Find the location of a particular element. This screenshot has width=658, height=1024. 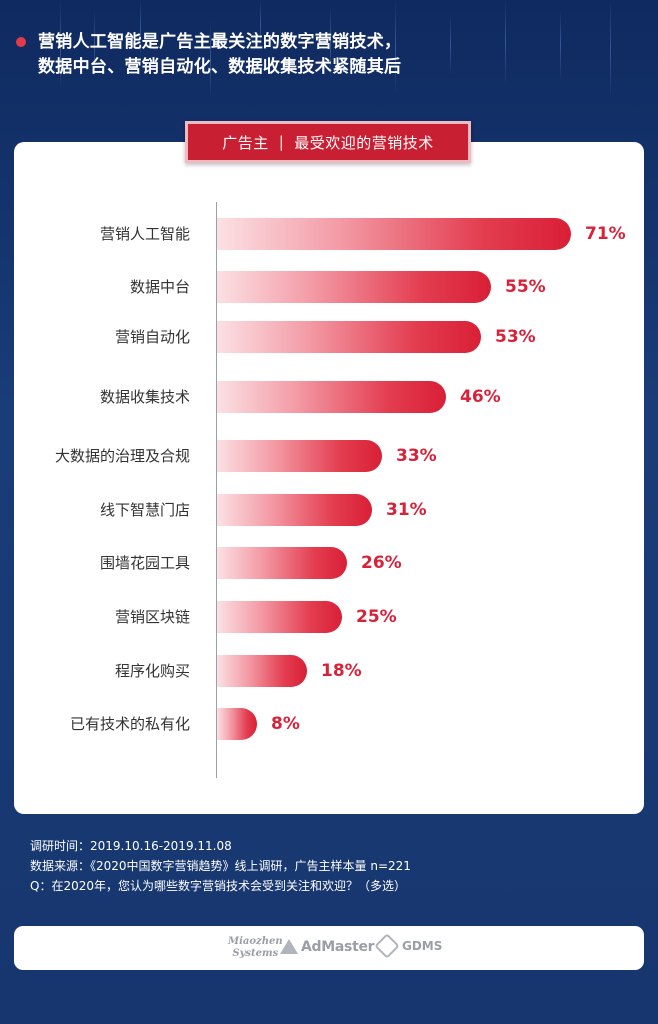

admaster-logo: AdMaster is located at coordinates (327, 946).